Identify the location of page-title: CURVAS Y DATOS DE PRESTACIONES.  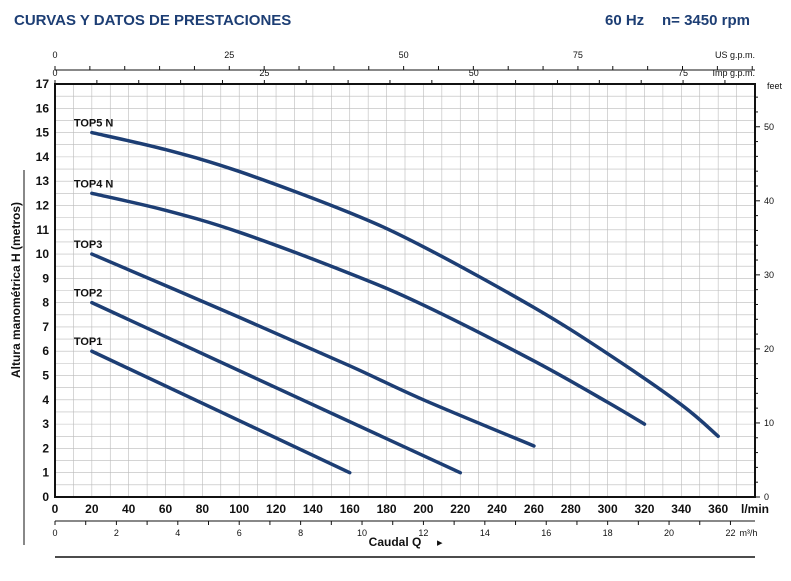
(153, 20).